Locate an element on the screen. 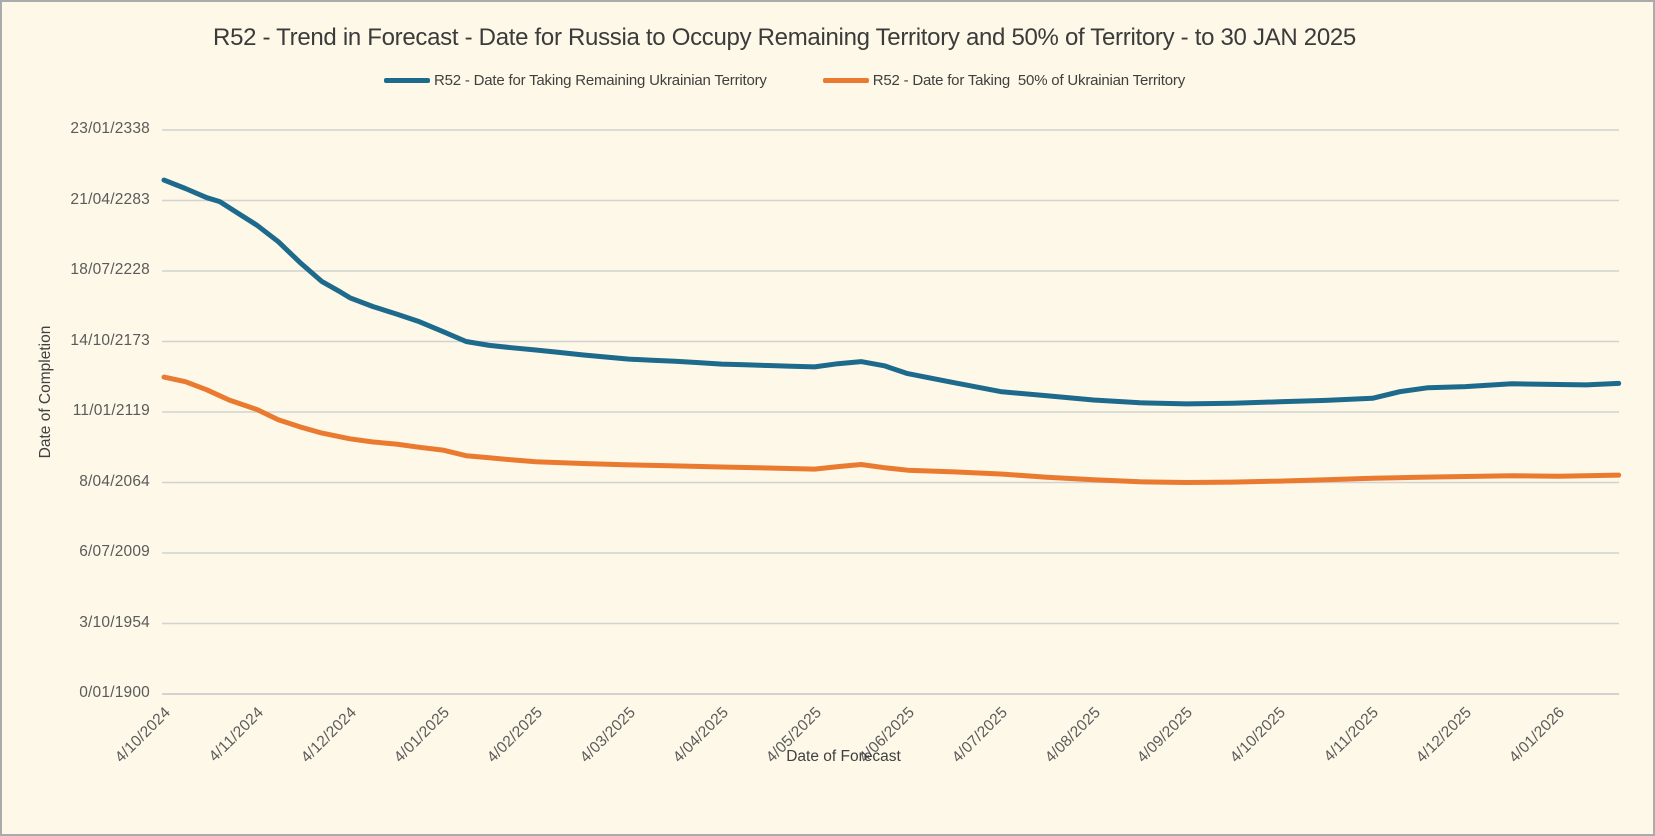  y-tick-label: 0/01/1900 is located at coordinates (114, 692).